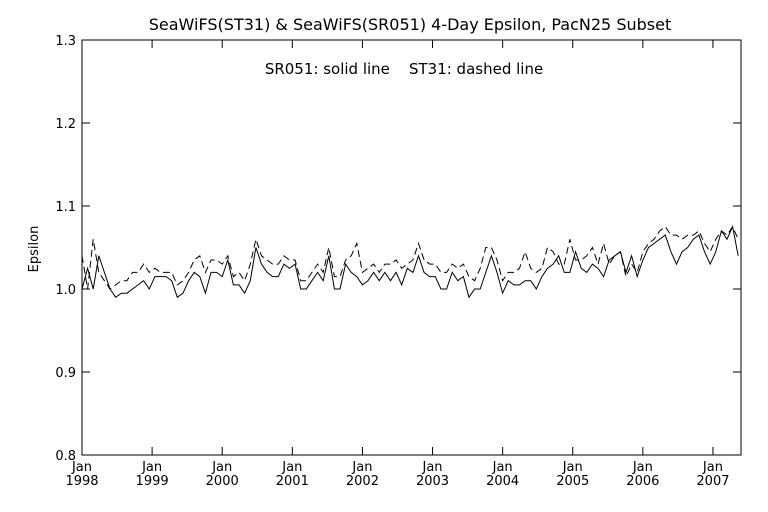  What do you see at coordinates (81, 481) in the screenshot?
I see `x-tick-label-year: 1998` at bounding box center [81, 481].